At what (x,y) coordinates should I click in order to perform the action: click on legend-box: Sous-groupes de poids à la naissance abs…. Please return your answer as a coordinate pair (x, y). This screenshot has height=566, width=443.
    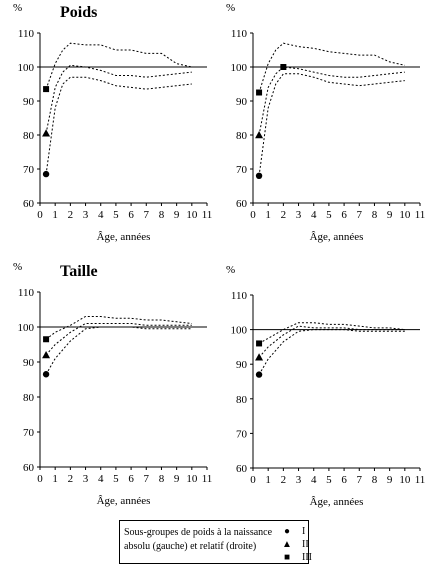
    Looking at the image, I should click on (215, 542).